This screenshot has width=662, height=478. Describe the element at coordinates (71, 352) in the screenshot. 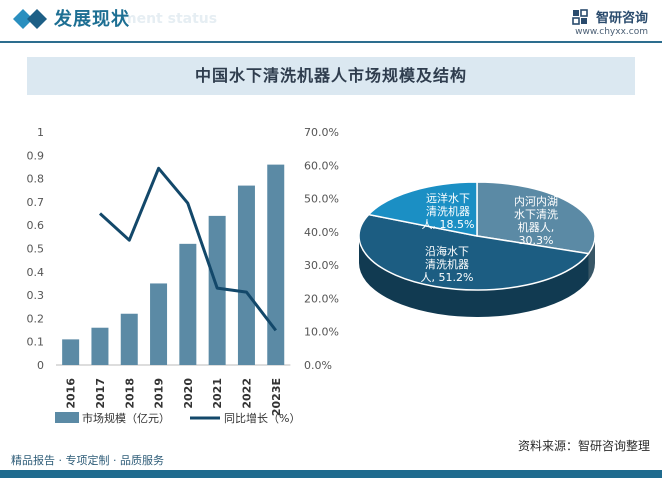

I see `bar-2016` at that location.